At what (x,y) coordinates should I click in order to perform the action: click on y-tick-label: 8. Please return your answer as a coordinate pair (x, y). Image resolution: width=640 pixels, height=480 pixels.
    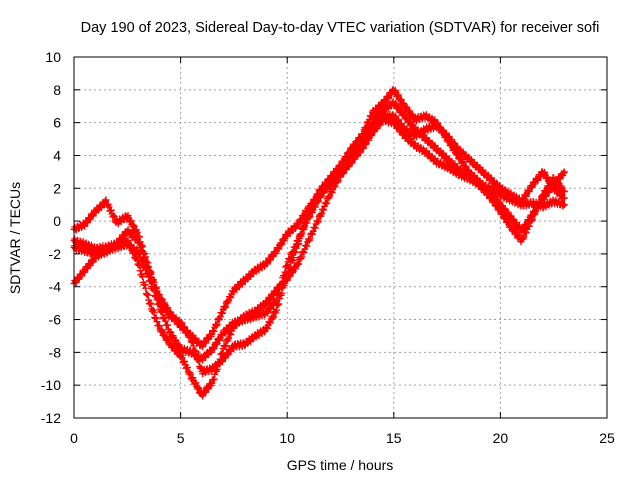
    Looking at the image, I should click on (57, 90).